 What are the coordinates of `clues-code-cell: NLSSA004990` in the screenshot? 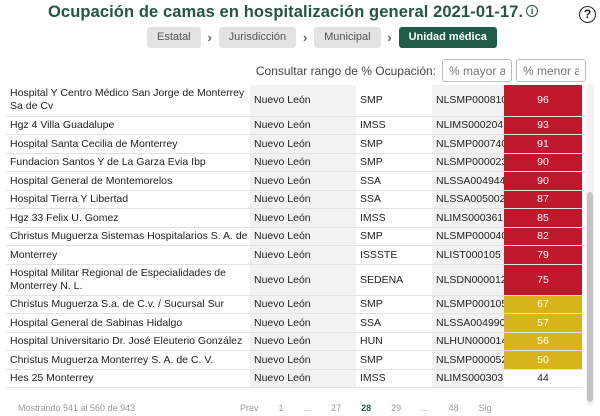 It's located at (468, 323).